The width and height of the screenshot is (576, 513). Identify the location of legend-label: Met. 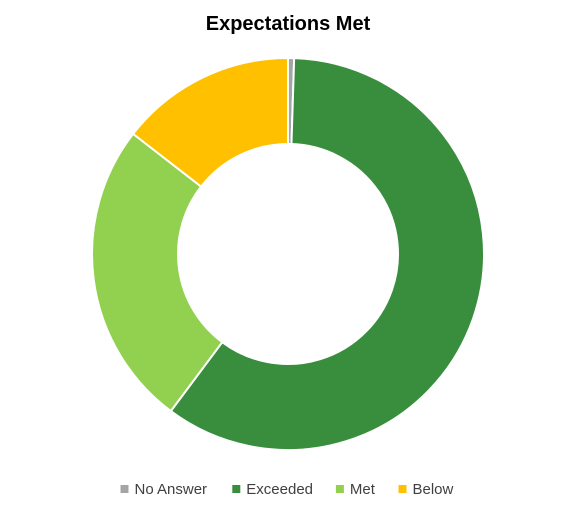
(363, 489).